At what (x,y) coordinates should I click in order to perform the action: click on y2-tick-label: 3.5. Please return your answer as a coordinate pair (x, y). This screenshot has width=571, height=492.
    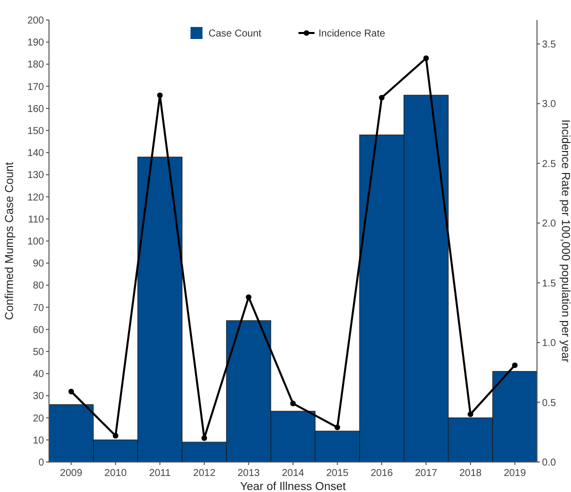
    Looking at the image, I should click on (549, 44).